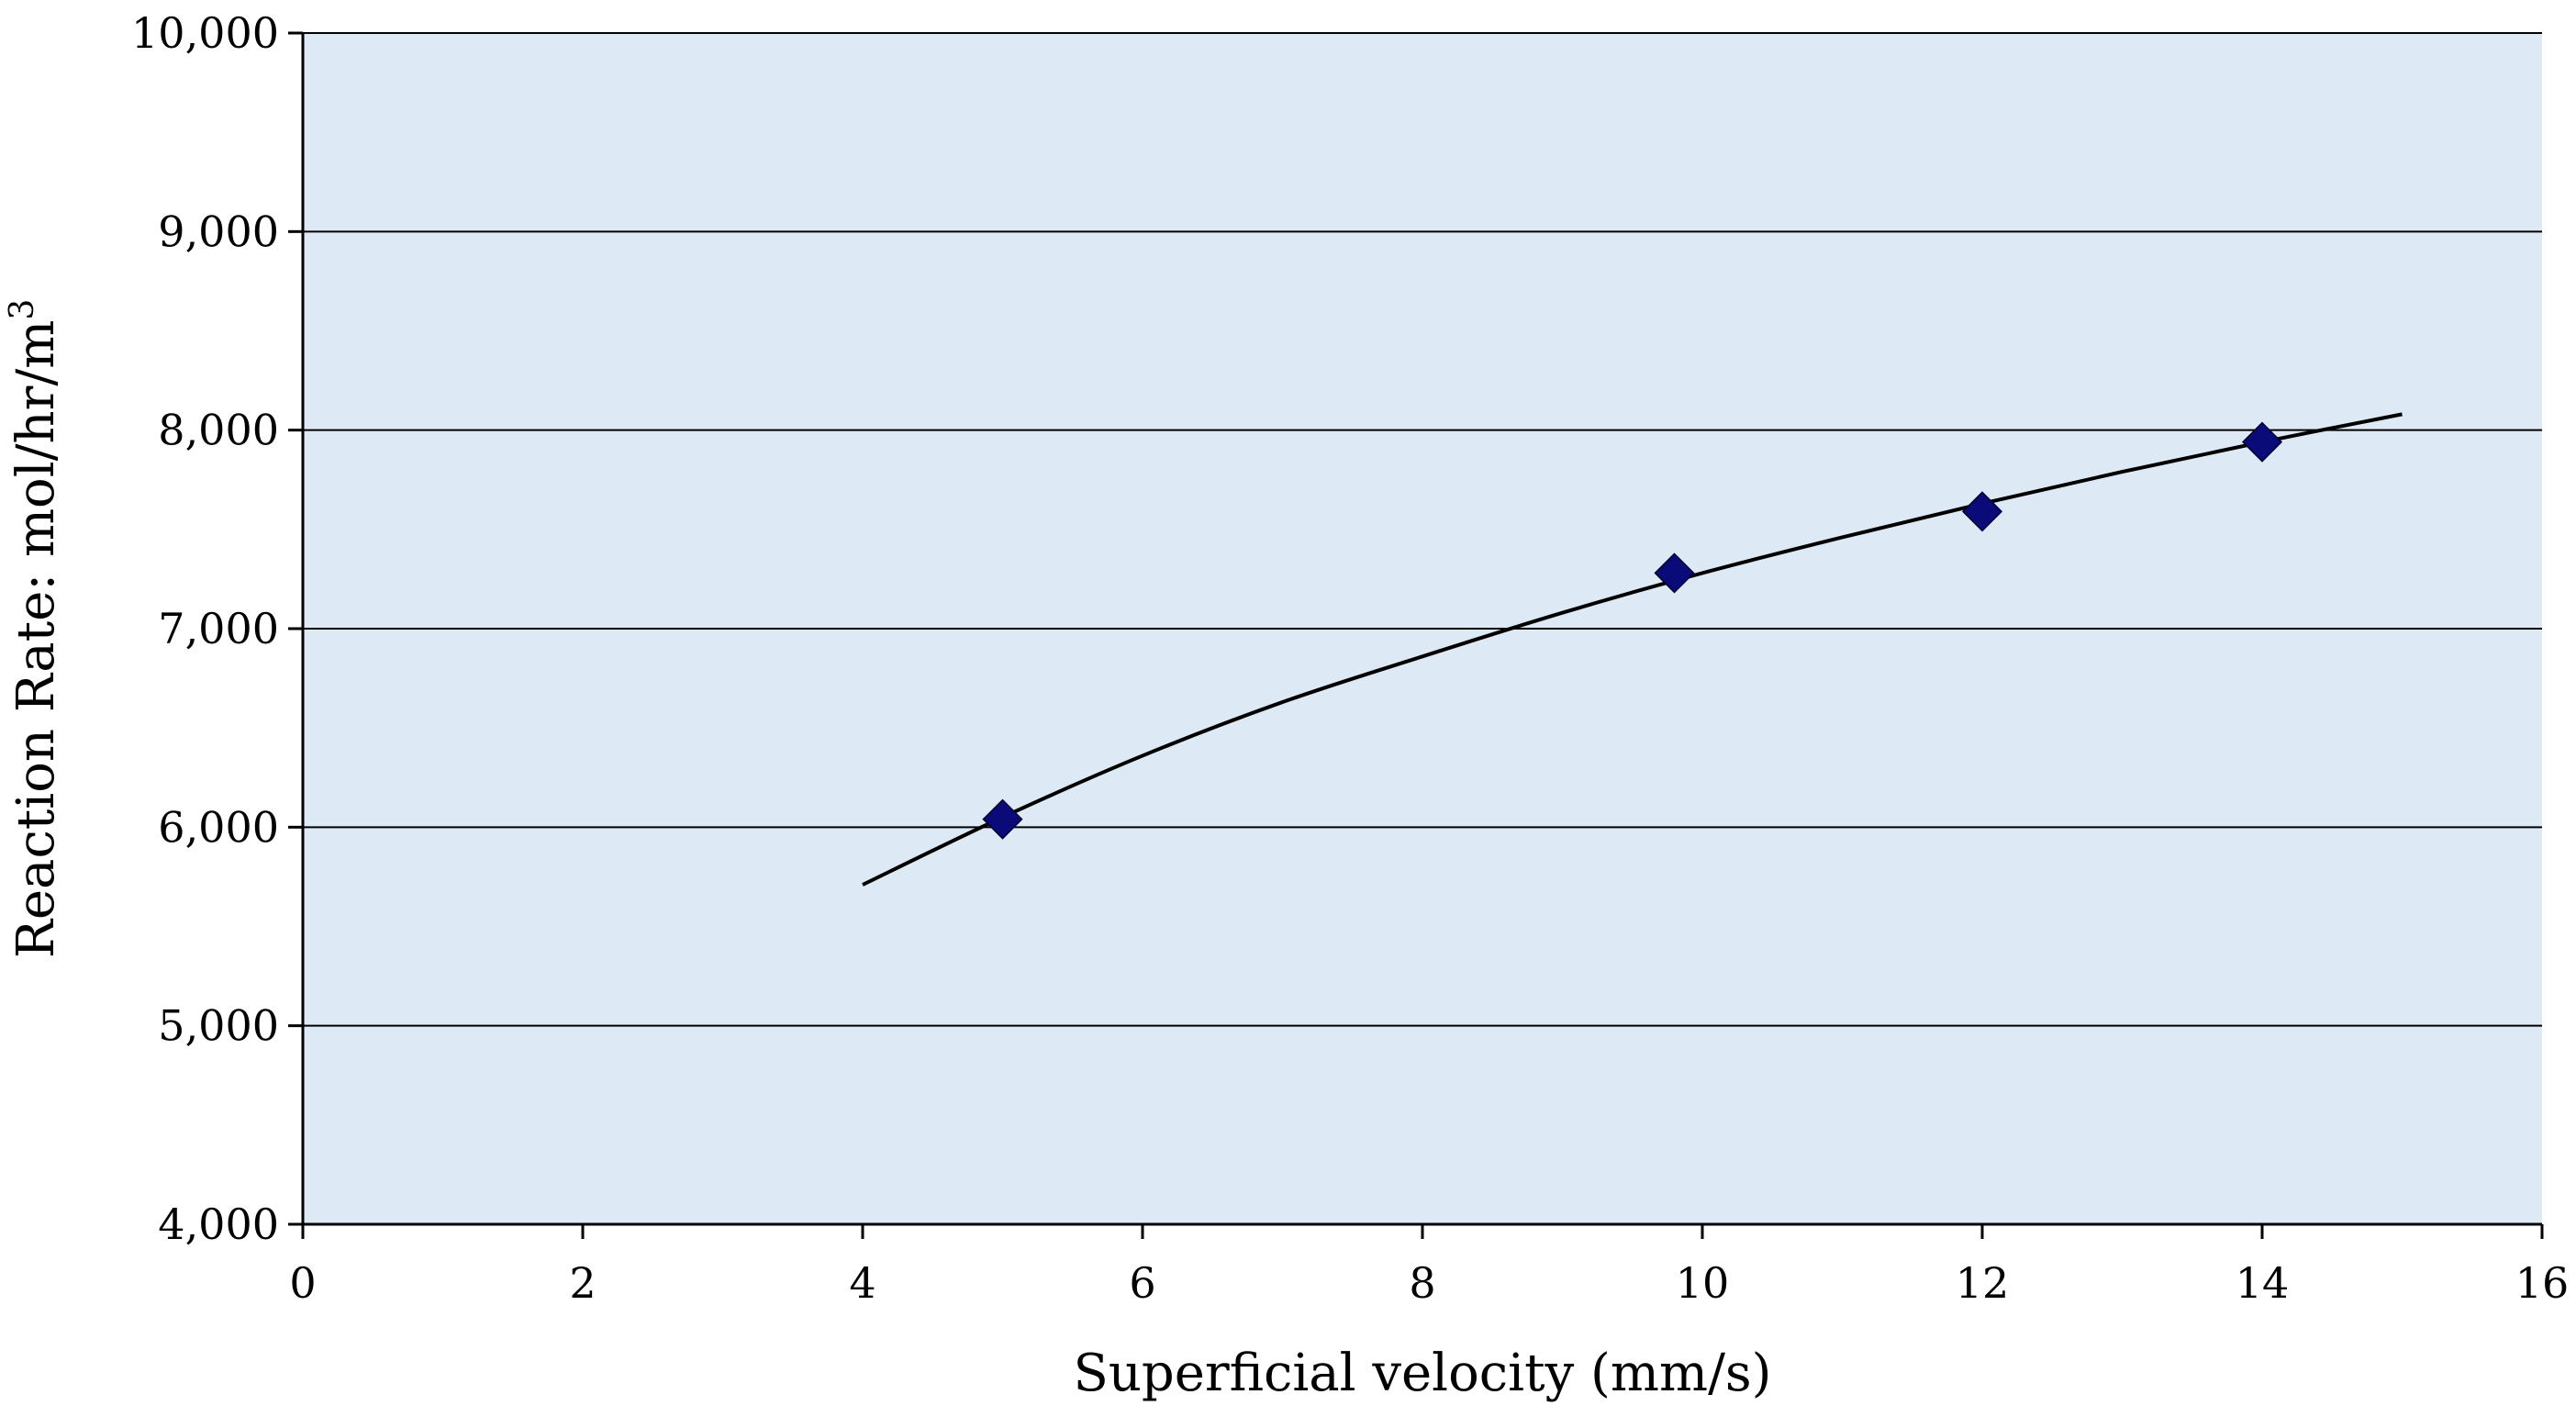  I want to click on y-axis-title-main: Reaction Rate: mol/hr/m, so click(36, 639).